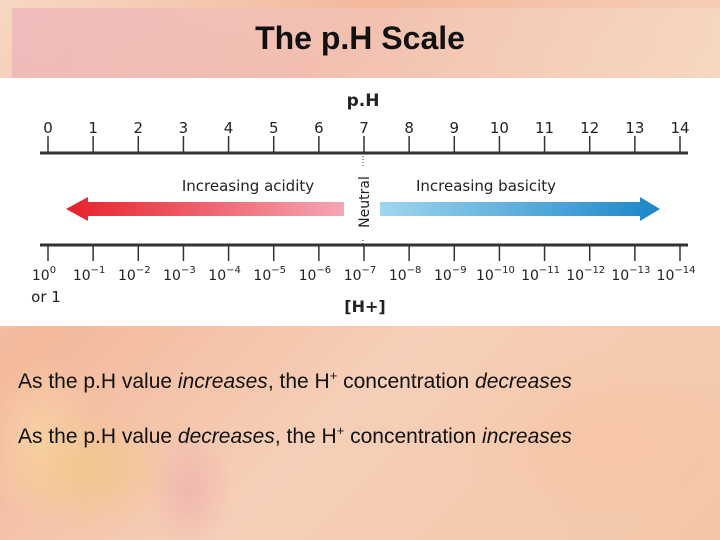 The image size is (720, 540). I want to click on title-band, so click(366, 43).